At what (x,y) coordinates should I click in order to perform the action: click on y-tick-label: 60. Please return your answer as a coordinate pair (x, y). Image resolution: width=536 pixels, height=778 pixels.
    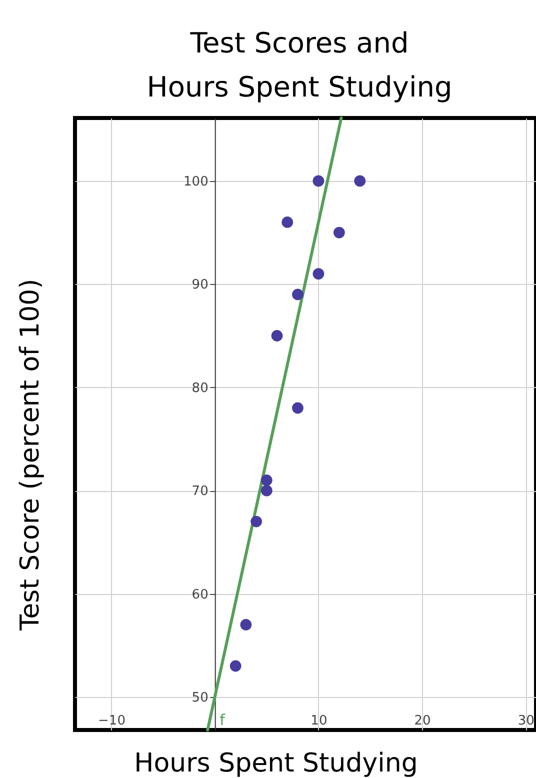
    Looking at the image, I should click on (200, 594).